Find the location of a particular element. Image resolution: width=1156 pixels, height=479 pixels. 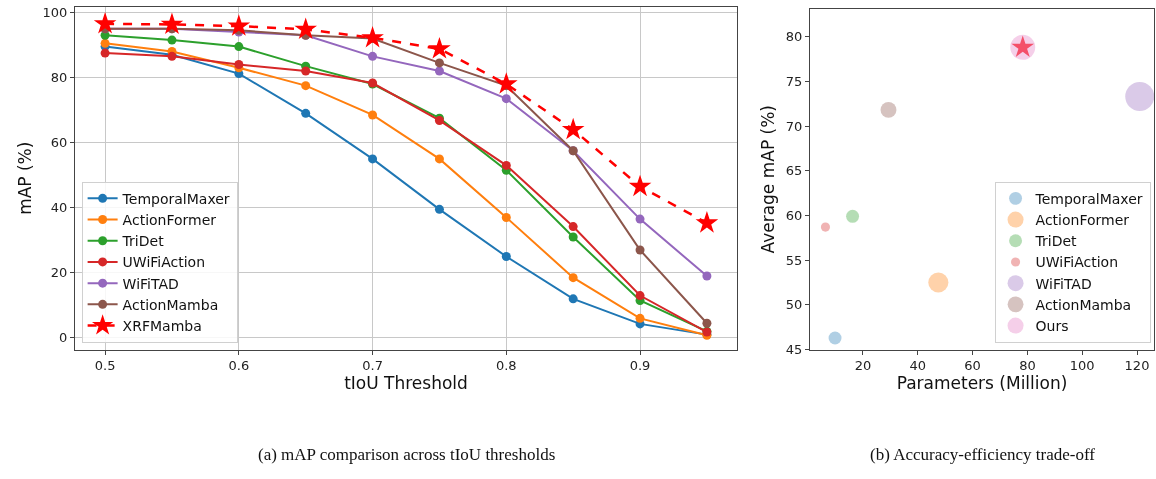

y-tick-label: 55 is located at coordinates (794, 260).